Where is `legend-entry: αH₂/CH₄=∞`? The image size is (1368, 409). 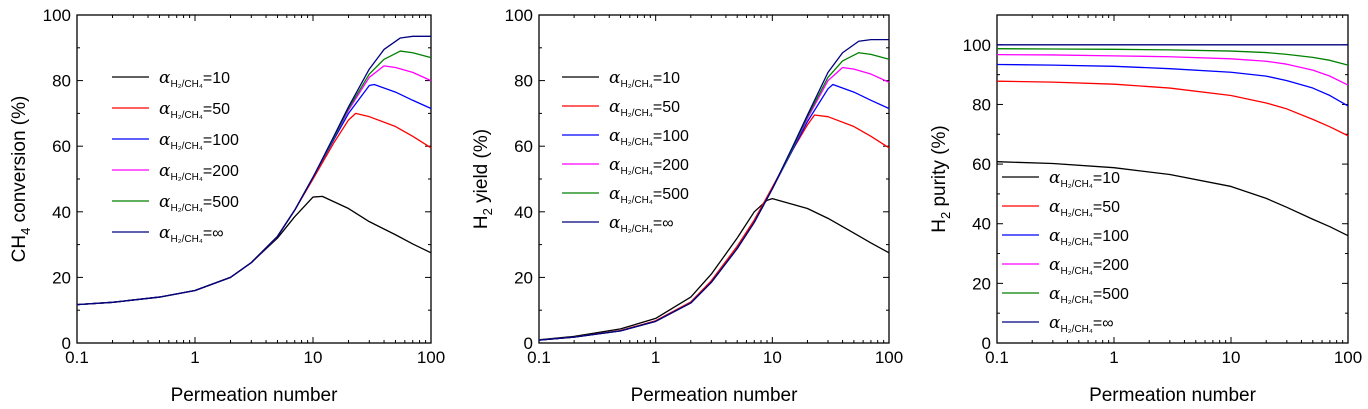 legend-entry: αH₂/CH₄=∞ is located at coordinates (641, 224).